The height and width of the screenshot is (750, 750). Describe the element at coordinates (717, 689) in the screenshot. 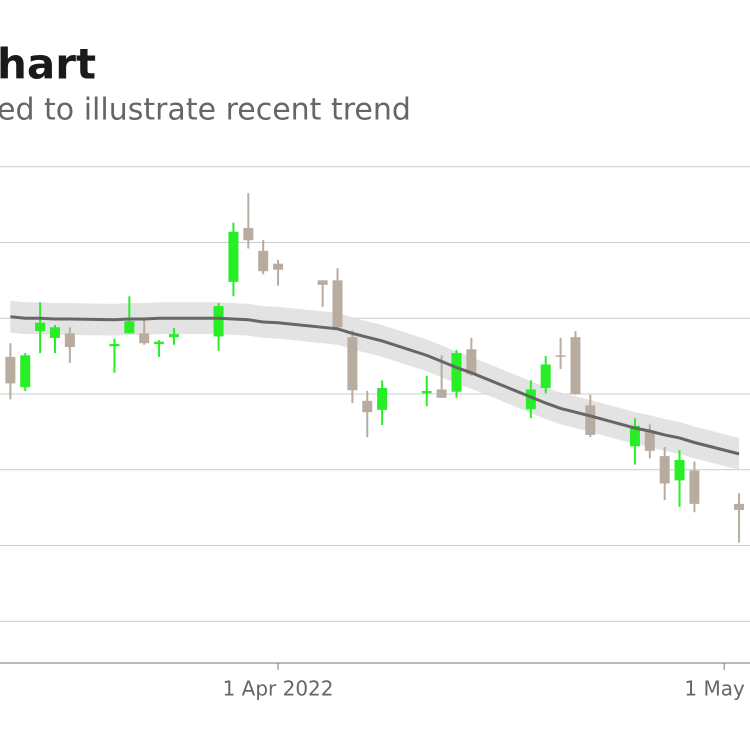

I see `x-tick-label: 1 May 2` at that location.